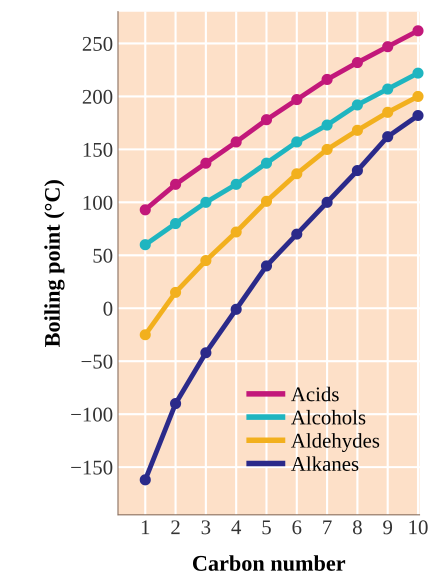  What do you see at coordinates (108, 309) in the screenshot?
I see `y-tick-label: 0` at bounding box center [108, 309].